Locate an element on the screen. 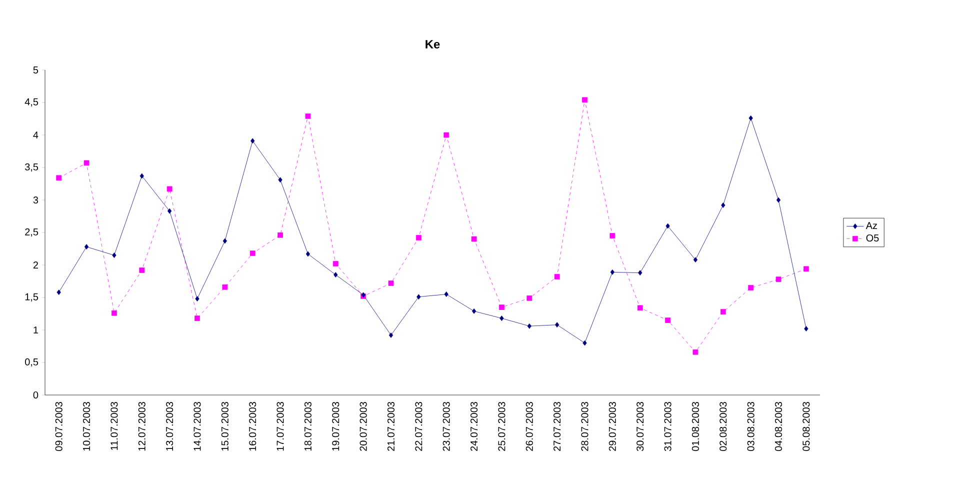 The height and width of the screenshot is (484, 959). x-tick-label: 29.07.2003 is located at coordinates (612, 426).